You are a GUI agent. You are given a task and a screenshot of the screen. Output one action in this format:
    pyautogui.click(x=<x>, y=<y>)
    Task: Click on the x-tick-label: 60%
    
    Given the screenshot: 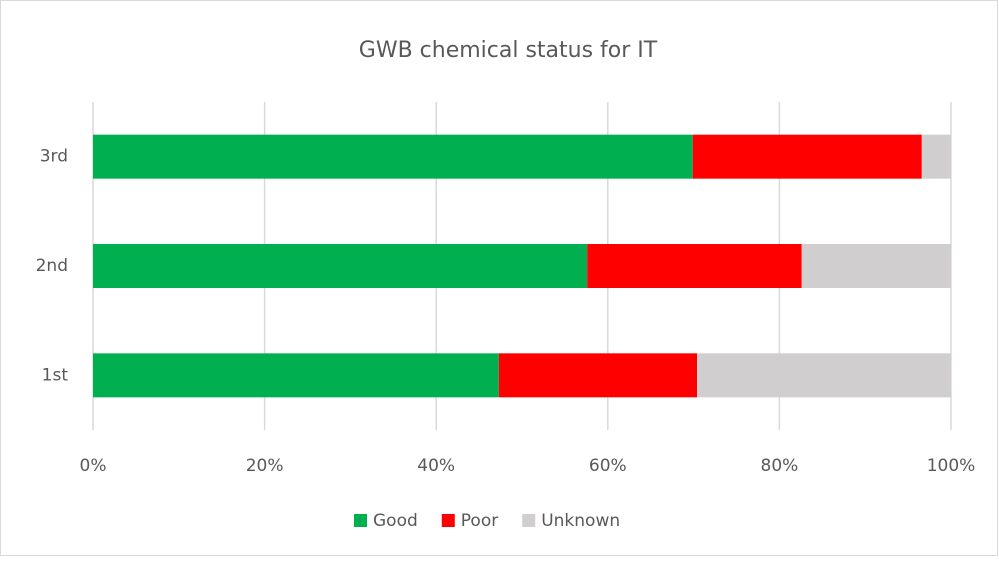 What is the action you would take?
    pyautogui.click(x=608, y=466)
    